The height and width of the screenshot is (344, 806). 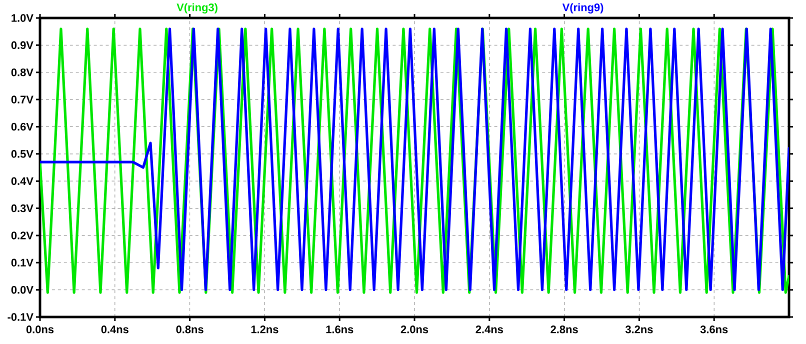 What do you see at coordinates (22, 236) in the screenshot?
I see `y-tick-label: 0.2V` at bounding box center [22, 236].